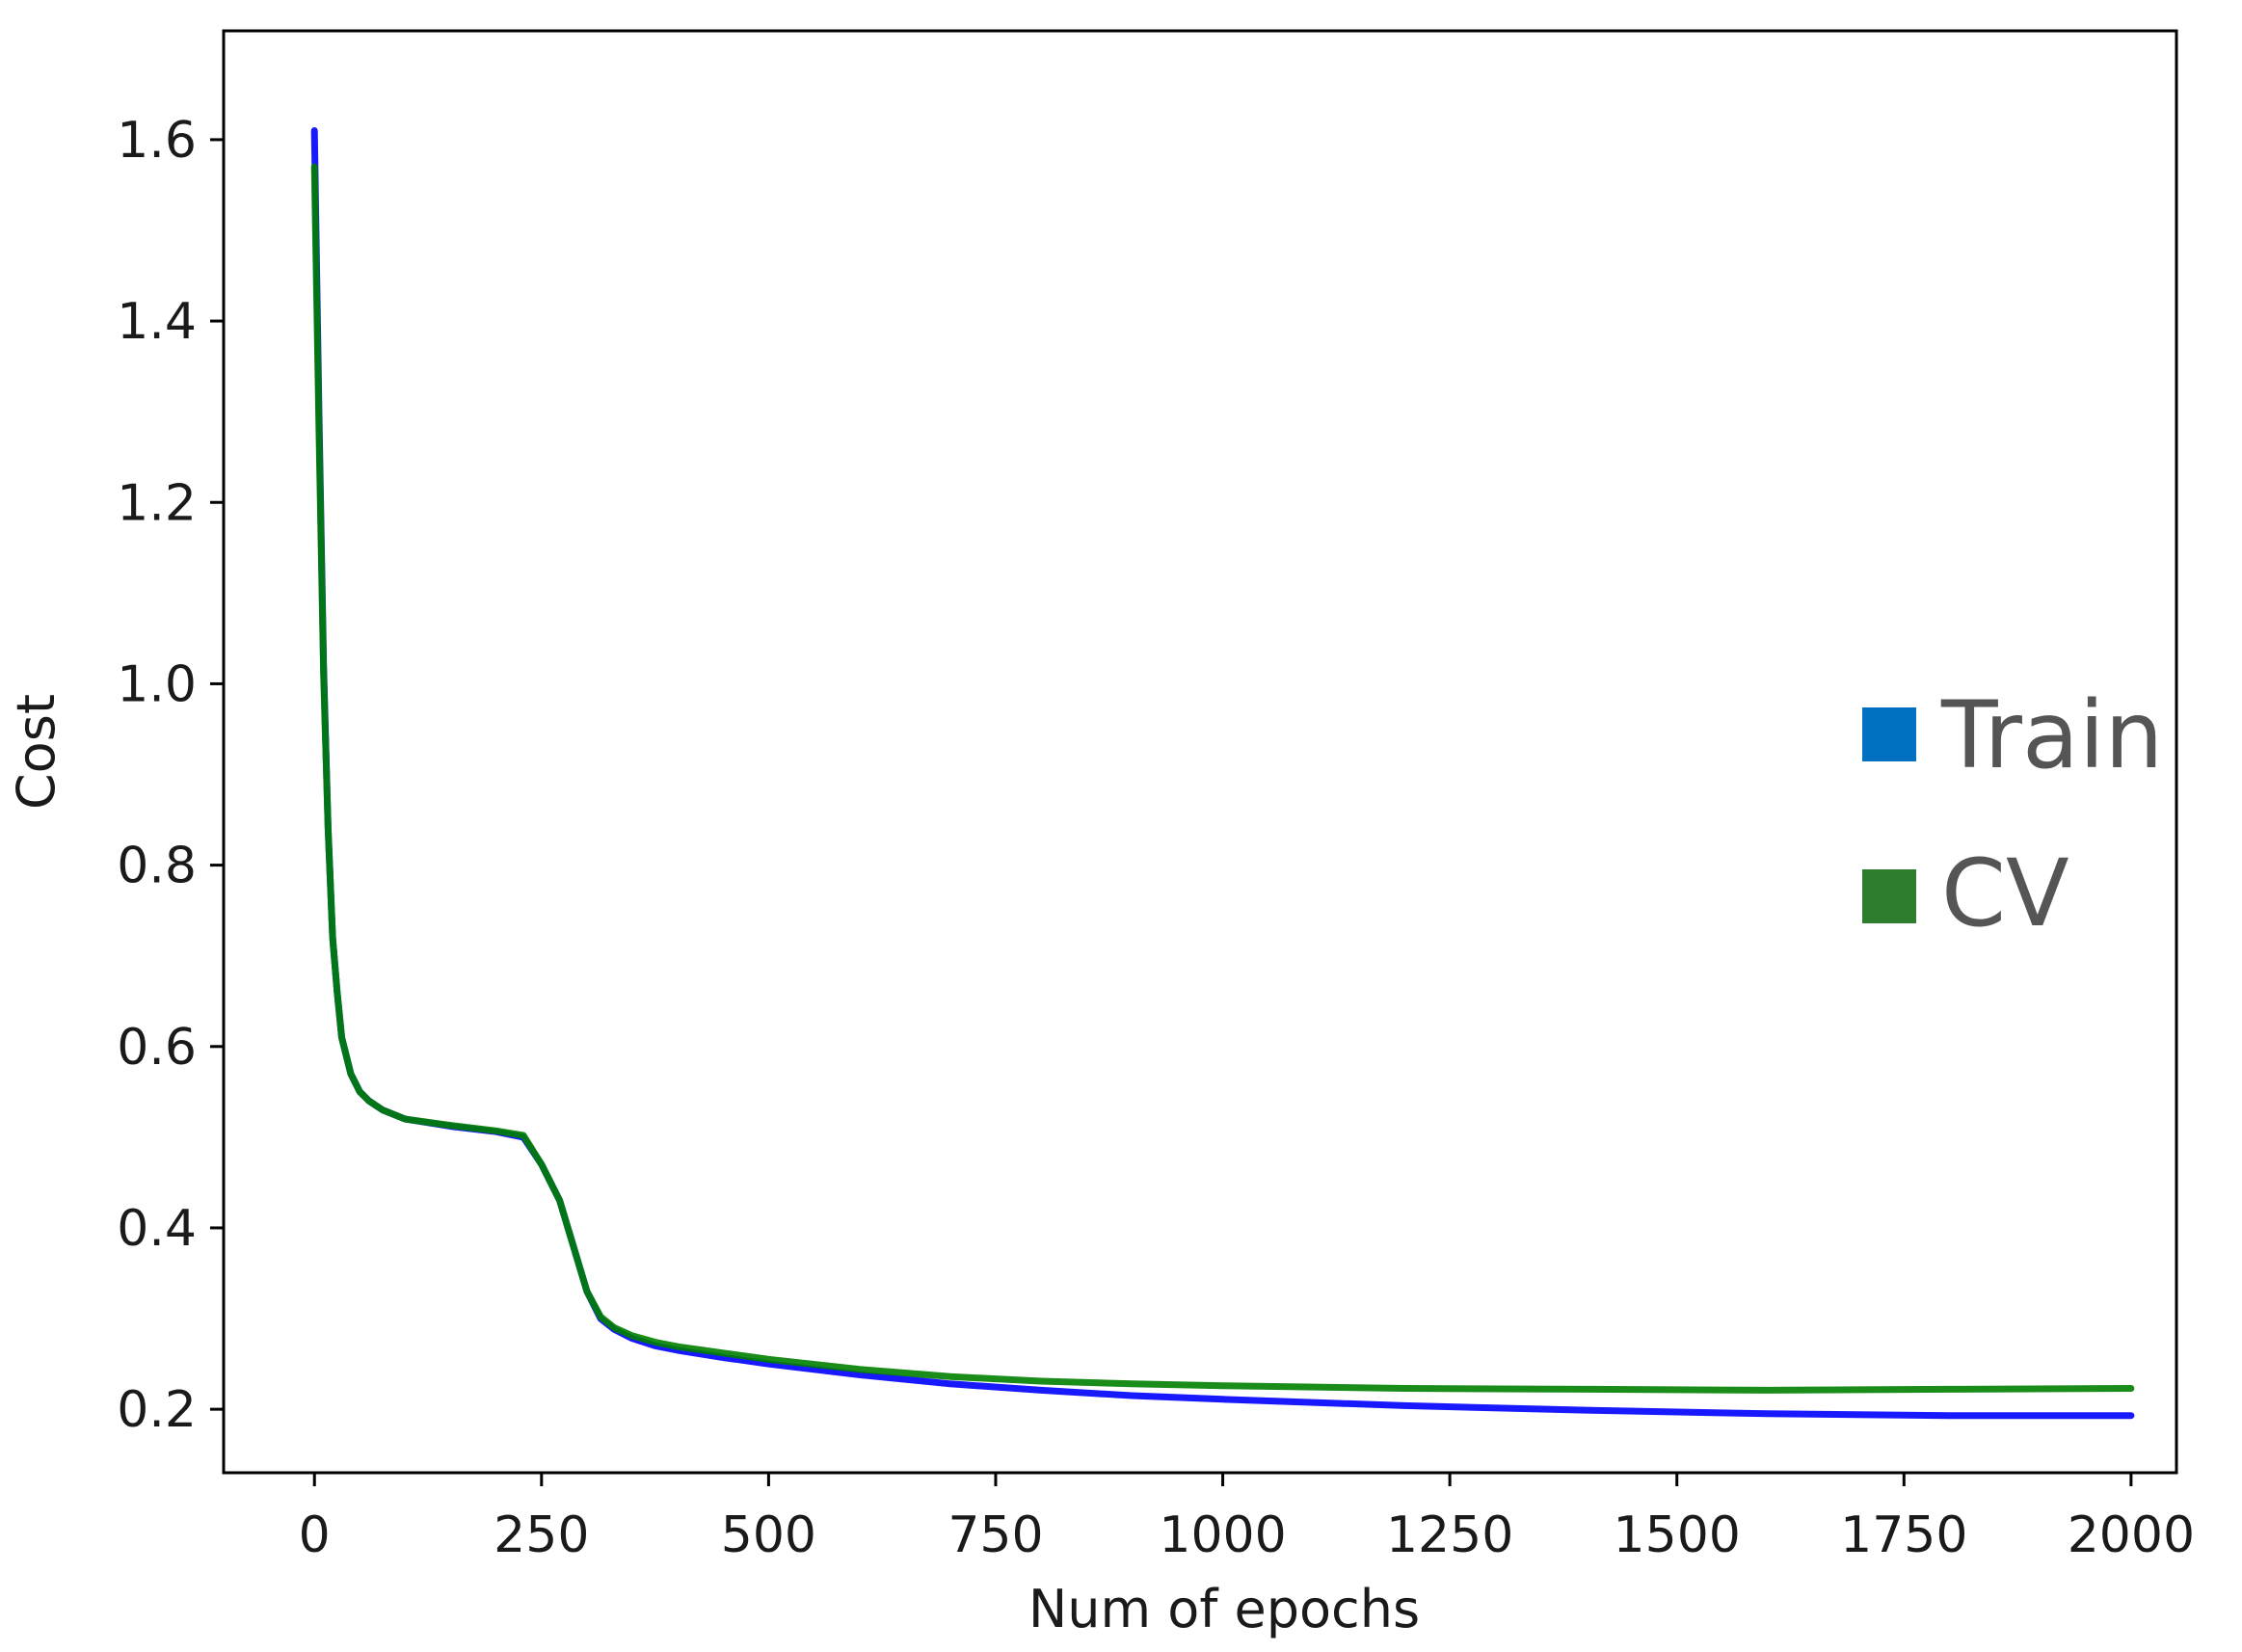 Image resolution: width=2242 pixels, height=1652 pixels. What do you see at coordinates (2012, 814) in the screenshot?
I see `legend: Train CV` at bounding box center [2012, 814].